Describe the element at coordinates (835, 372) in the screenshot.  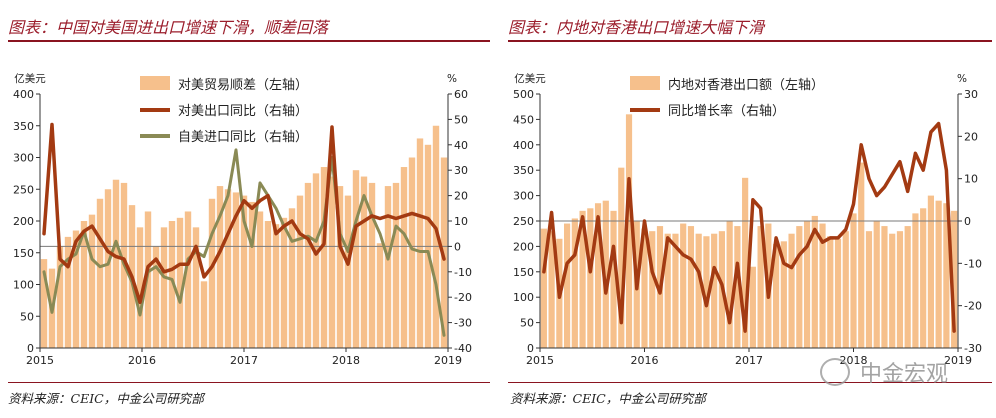
I see `wechat-logo-icon` at that location.